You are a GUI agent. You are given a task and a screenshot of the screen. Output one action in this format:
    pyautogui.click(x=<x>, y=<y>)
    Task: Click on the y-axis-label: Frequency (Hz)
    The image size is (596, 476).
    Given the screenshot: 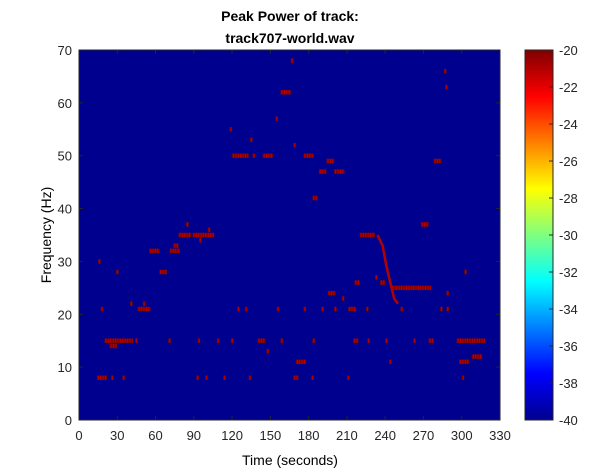 What is the action you would take?
    pyautogui.click(x=46, y=235)
    